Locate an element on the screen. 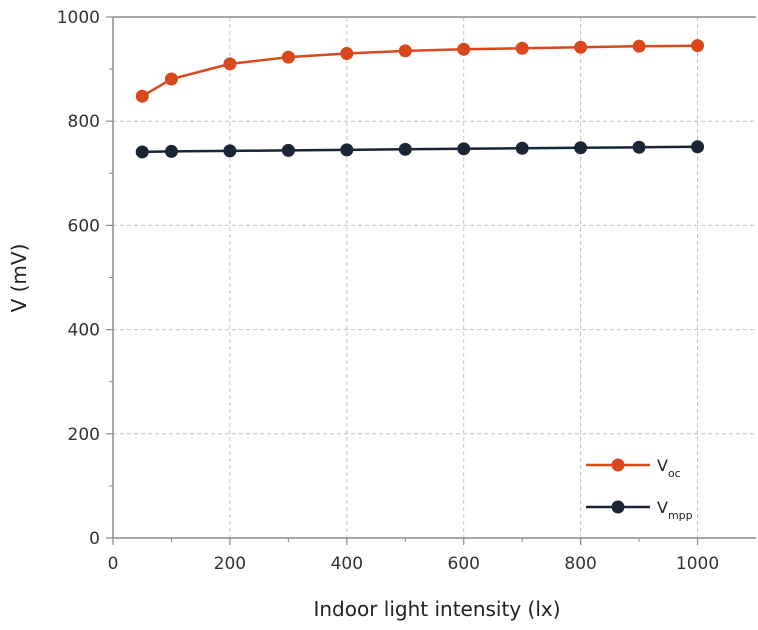  y-tick-label: 600 is located at coordinates (84, 226).